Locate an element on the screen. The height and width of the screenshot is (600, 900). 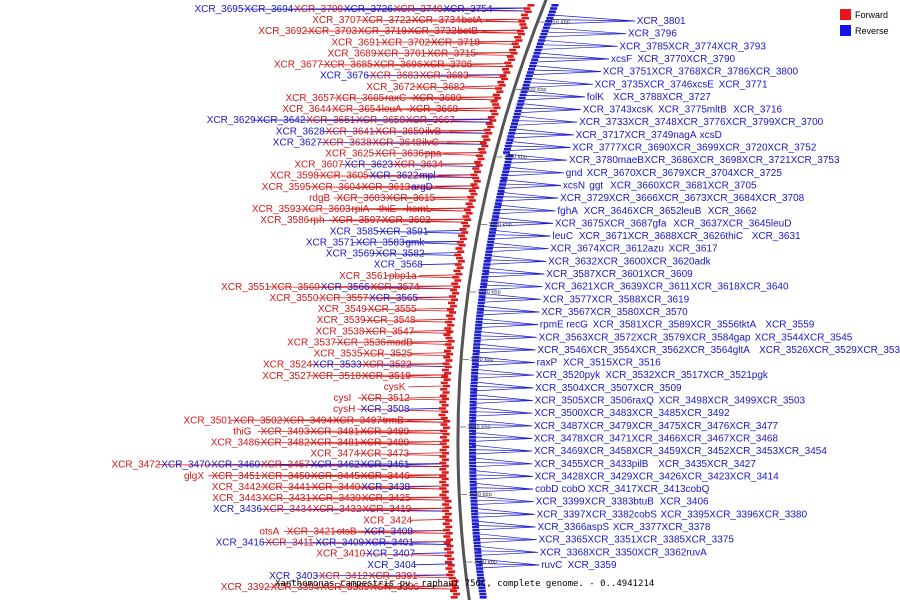
right-gene-label: xcsD is located at coordinates (711, 135).